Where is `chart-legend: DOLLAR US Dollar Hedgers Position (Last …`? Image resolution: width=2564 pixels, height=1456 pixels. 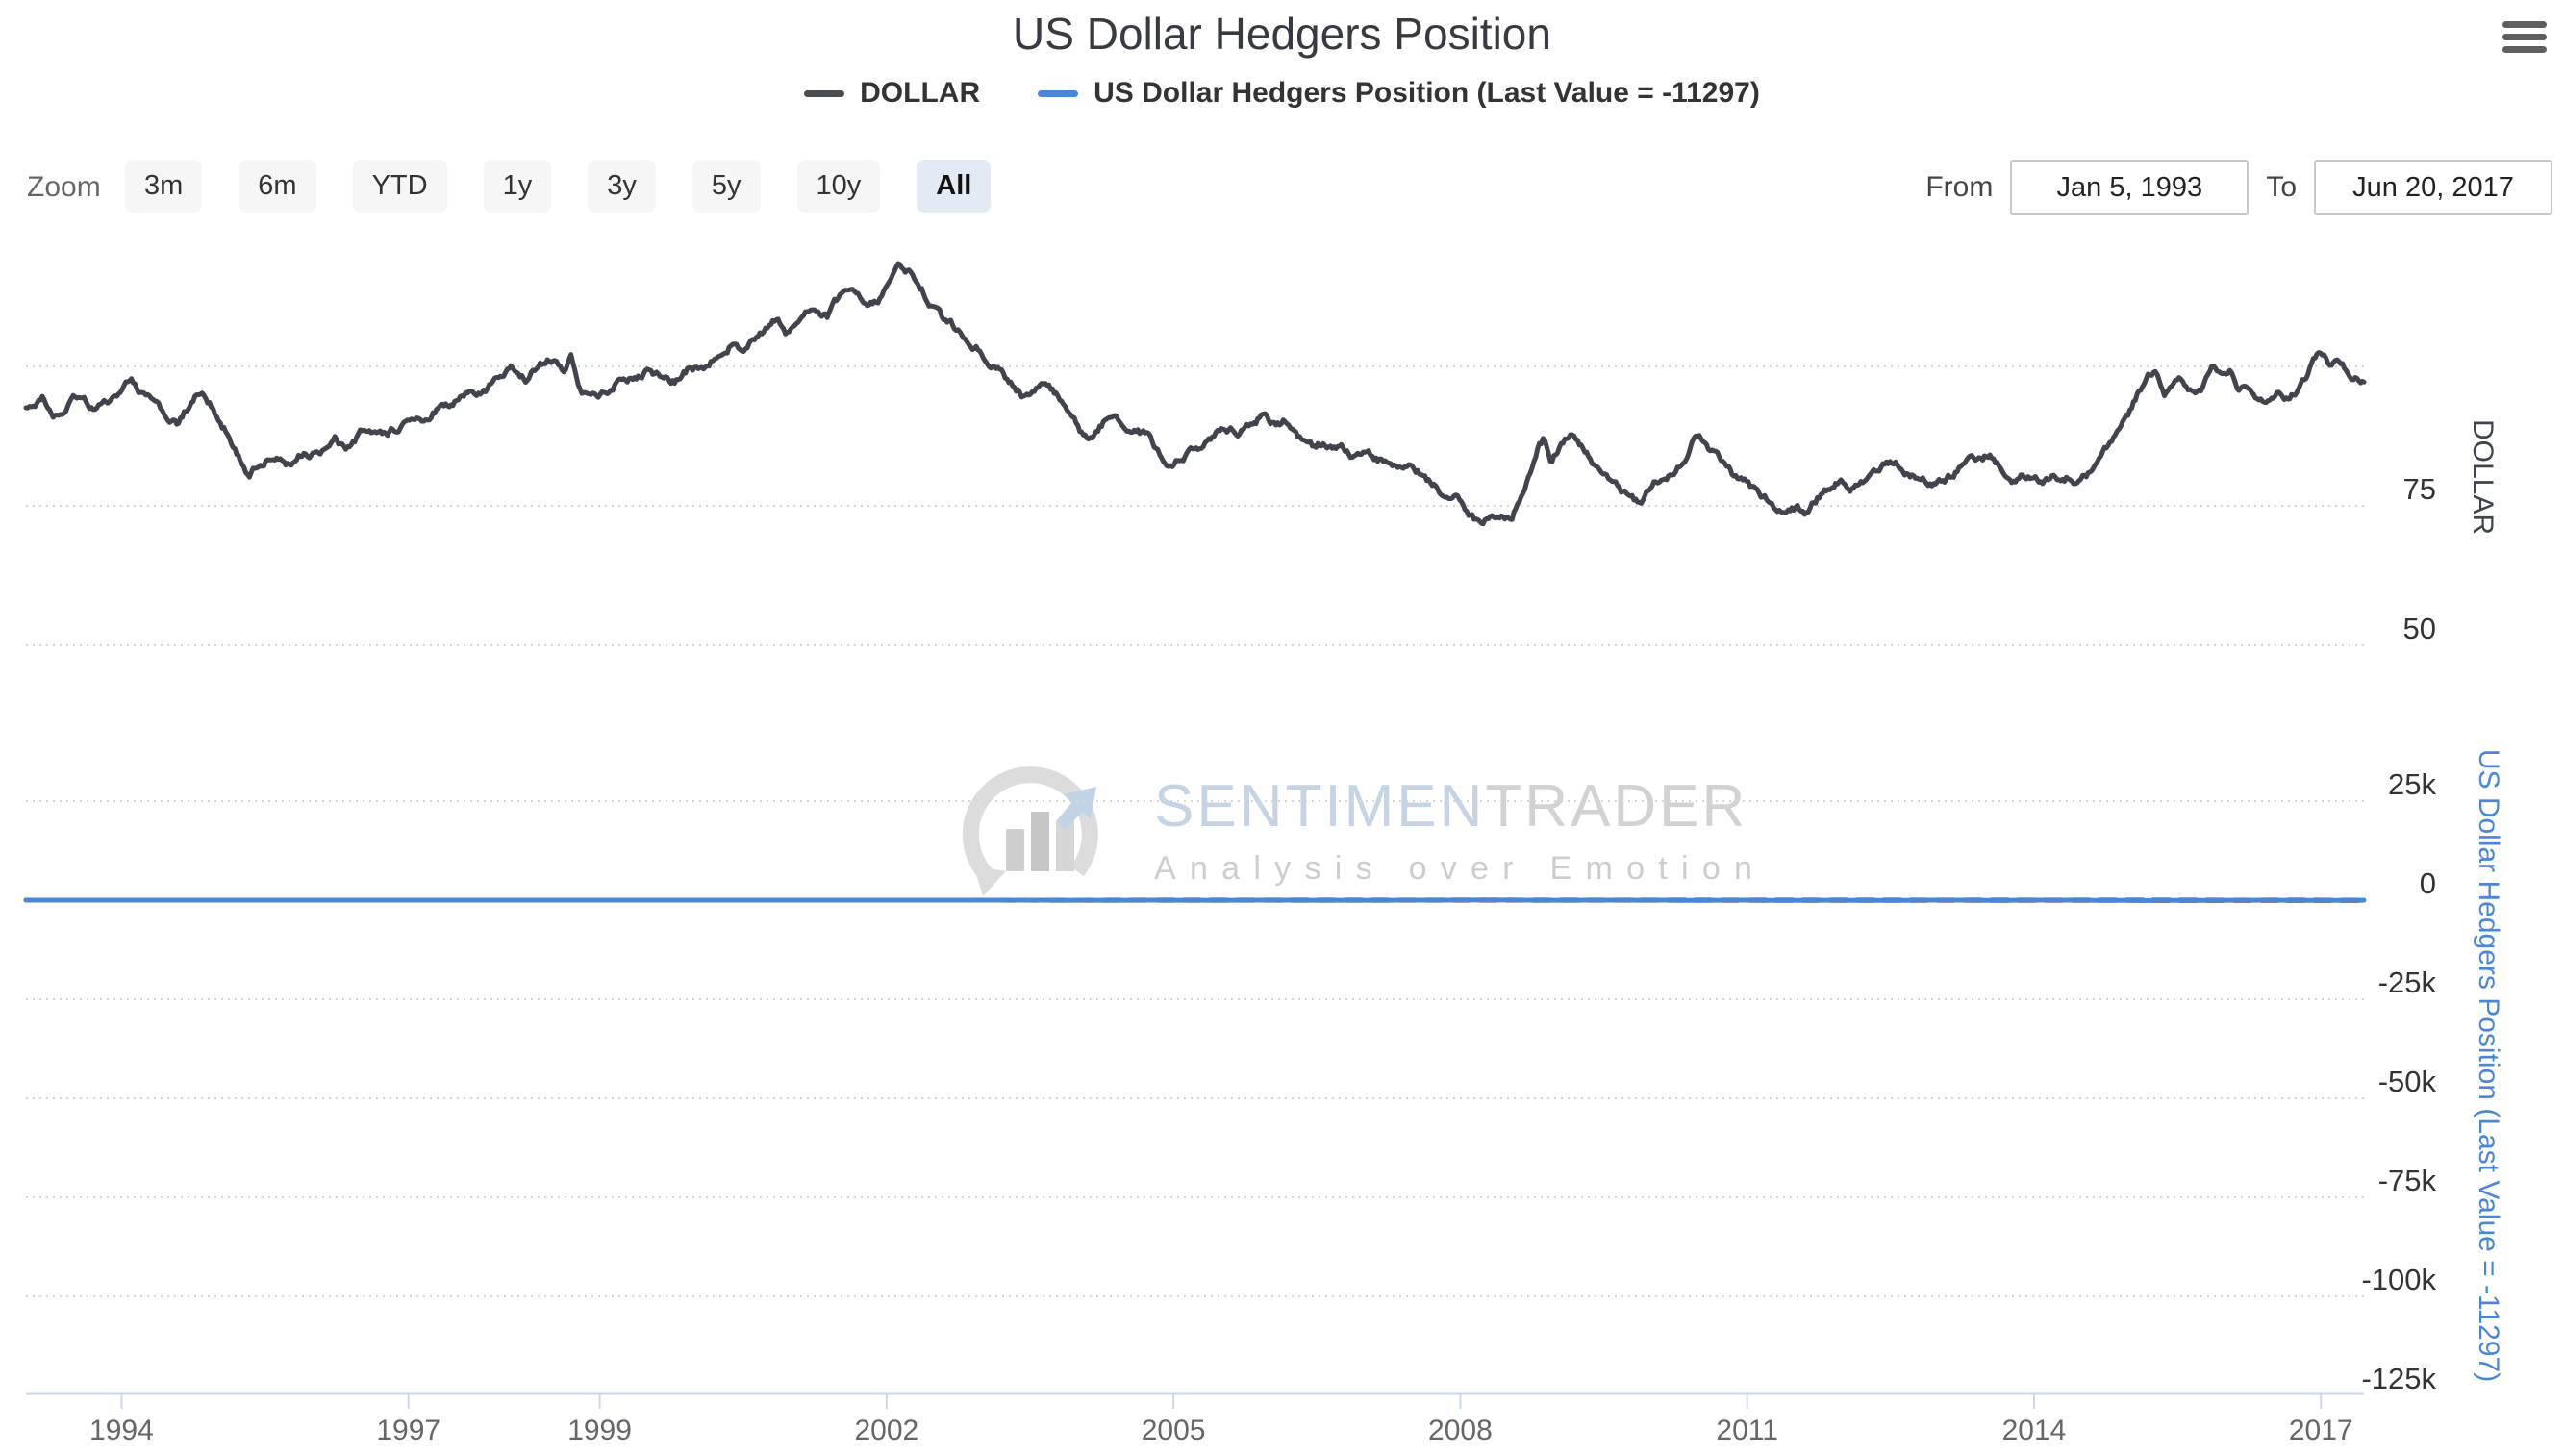
chart-legend: DOLLAR US Dollar Hedgers Position (Last … is located at coordinates (1282, 94).